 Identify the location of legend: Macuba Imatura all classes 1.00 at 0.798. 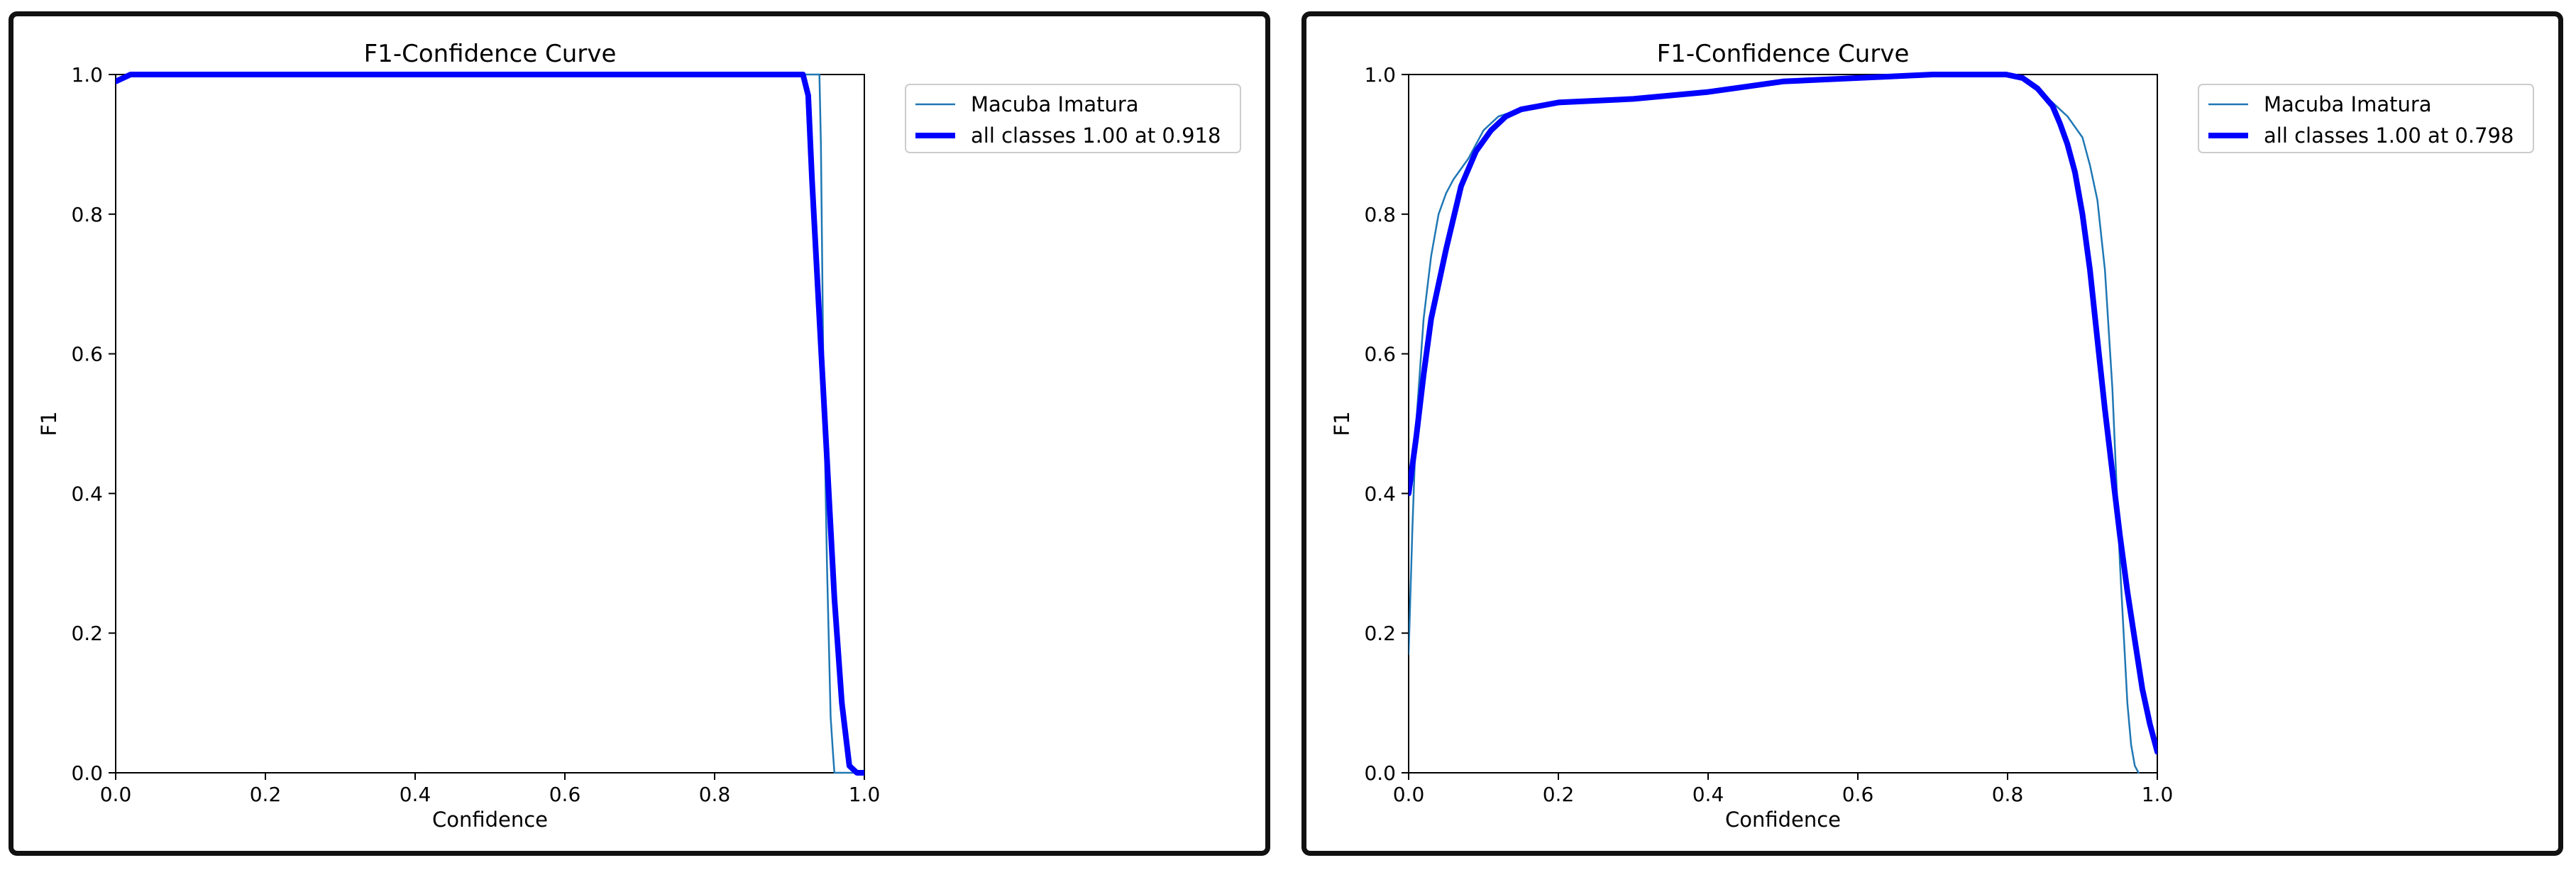
(2366, 118).